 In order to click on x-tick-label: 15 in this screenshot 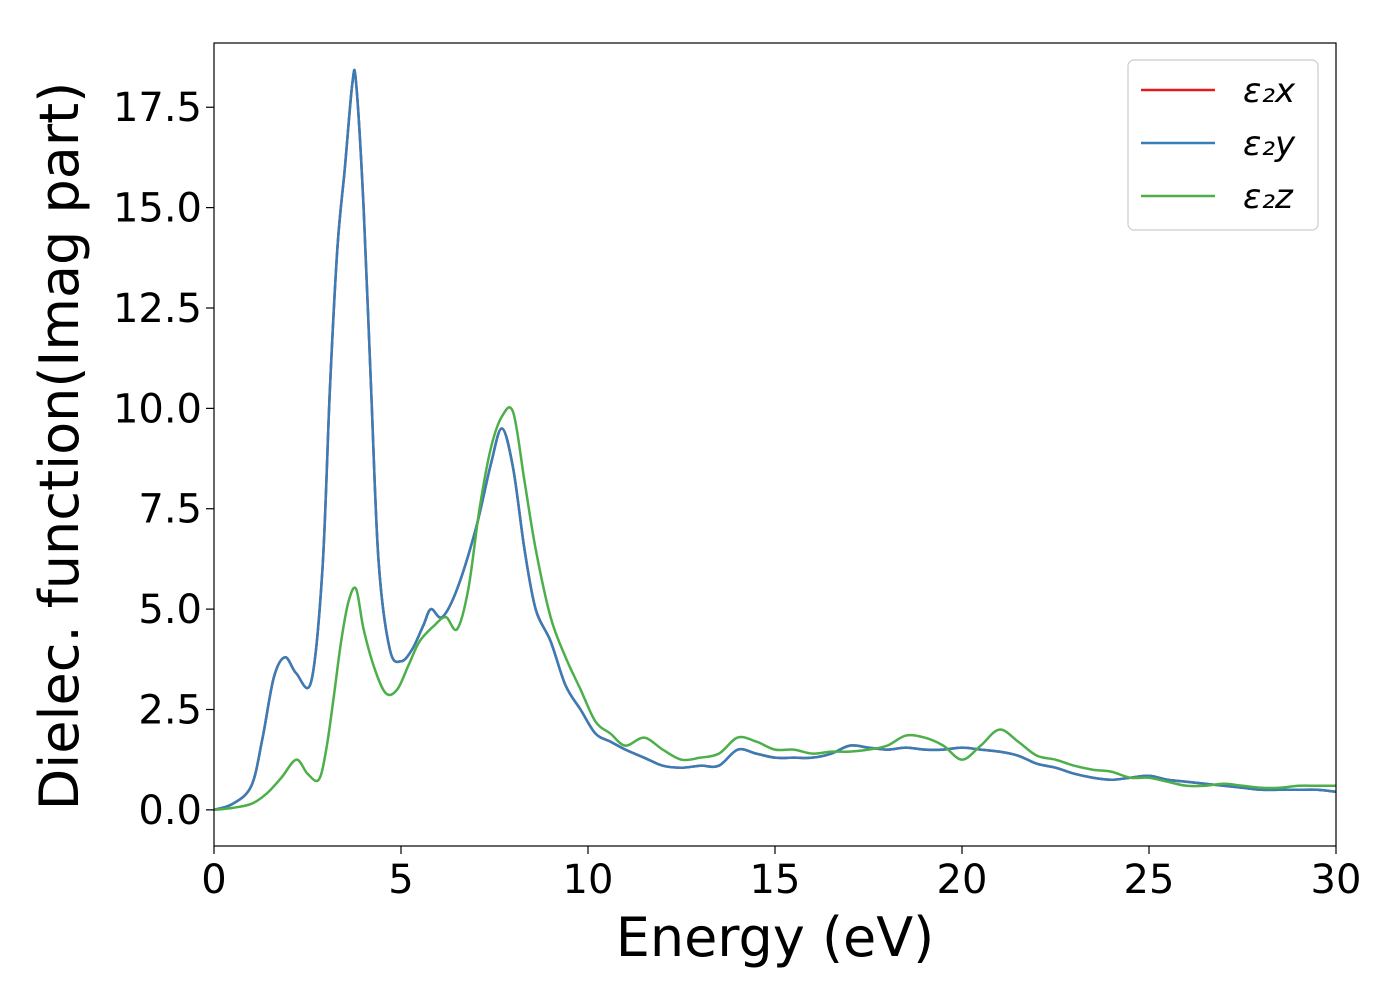, I will do `click(775, 880)`.